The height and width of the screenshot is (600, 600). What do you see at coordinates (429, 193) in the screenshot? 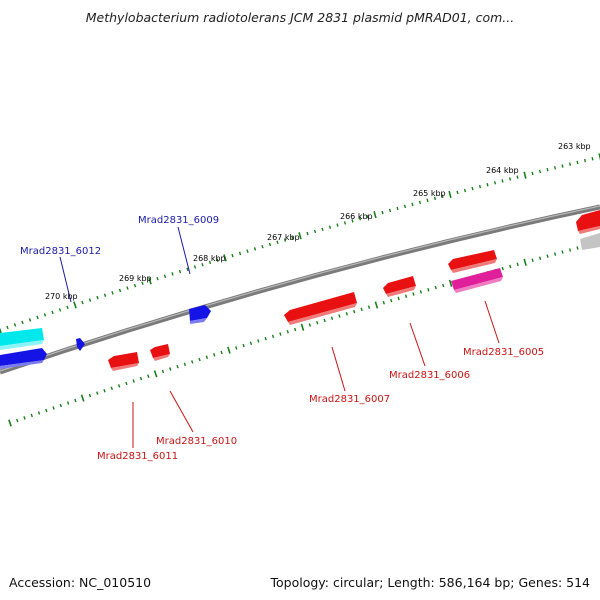
I see `scale-label-265: 265 kbp` at bounding box center [429, 193].